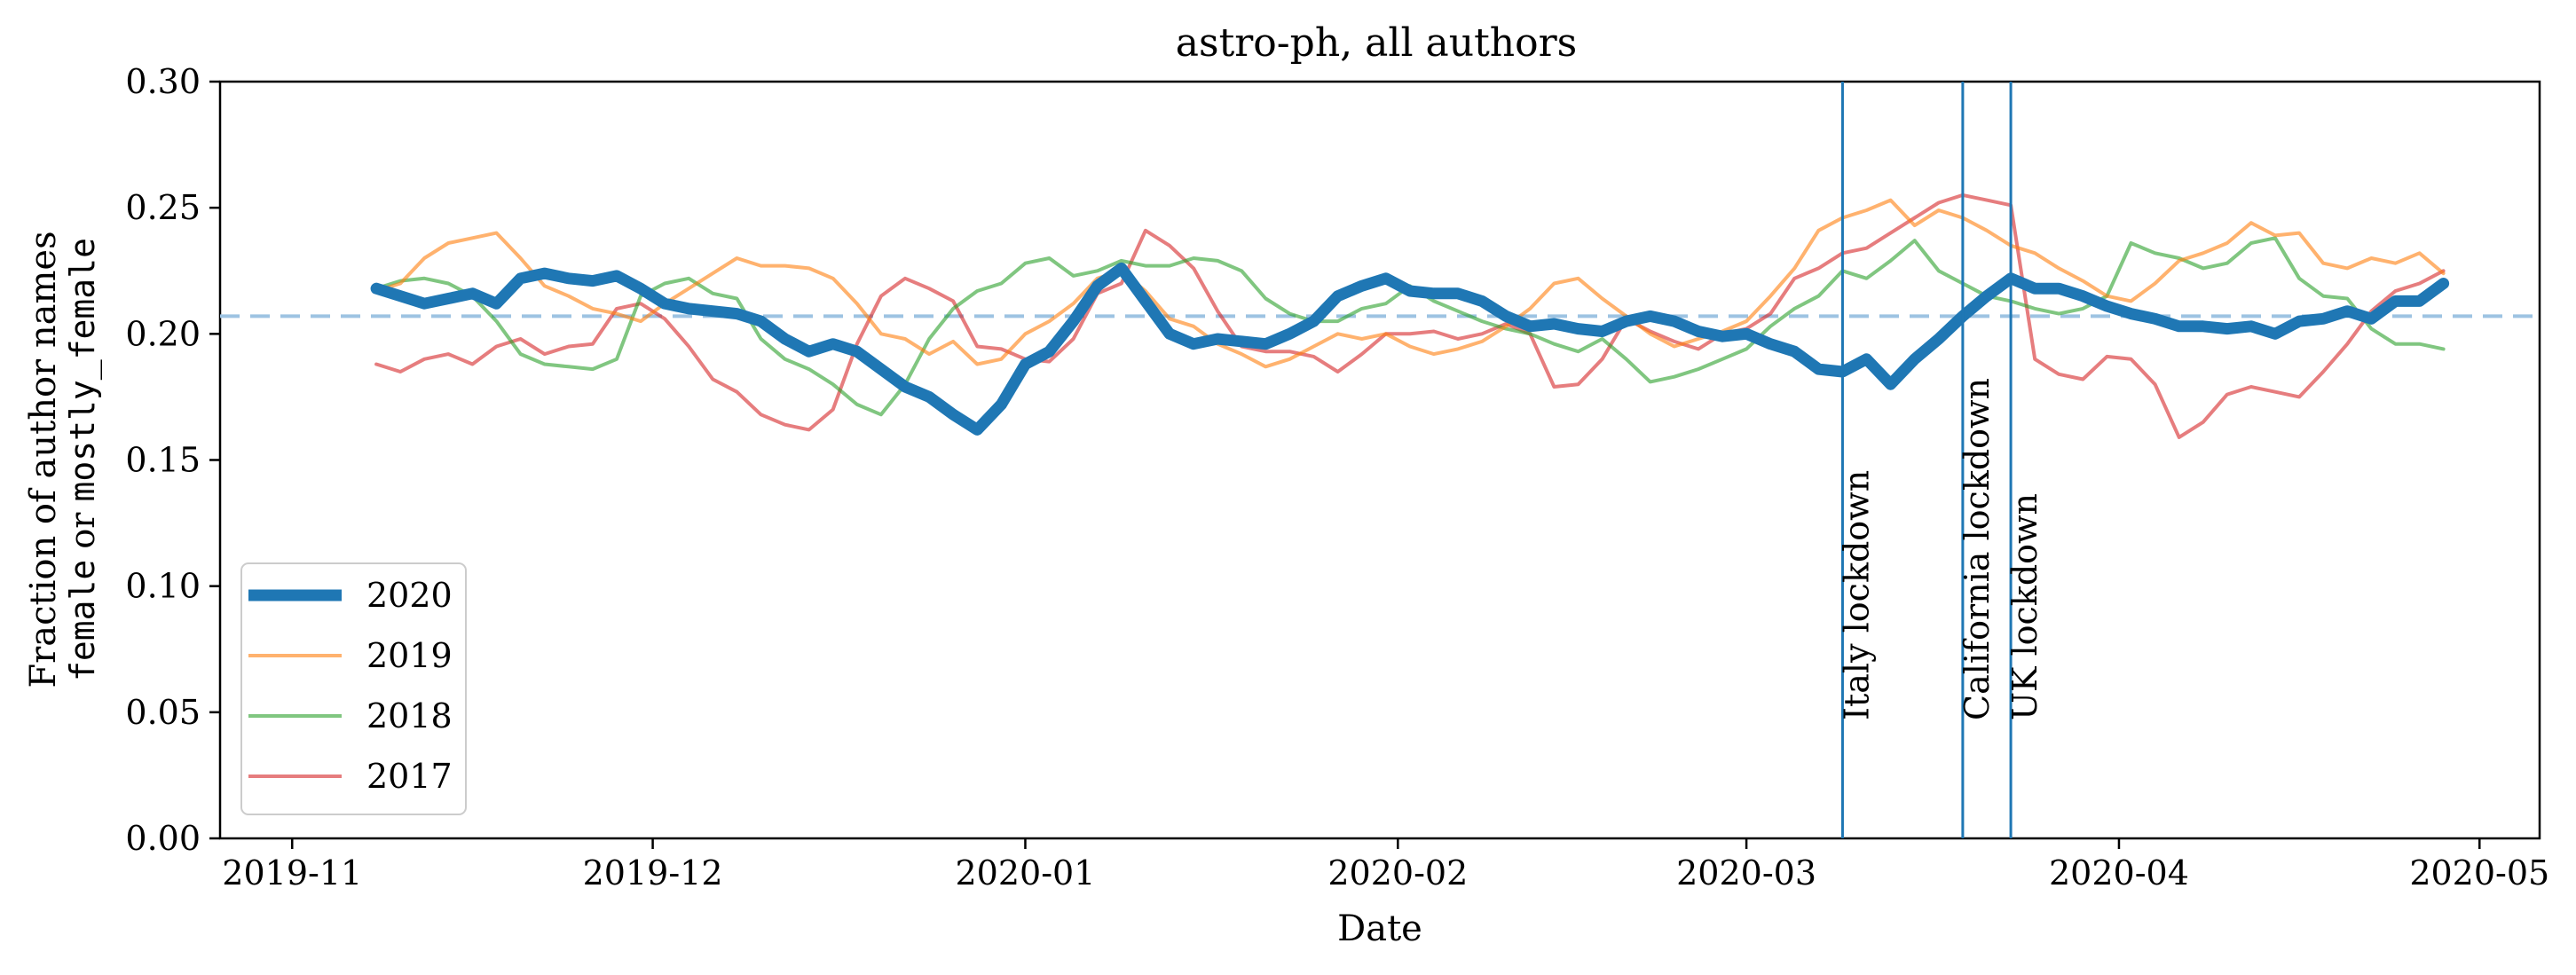 The height and width of the screenshot is (975, 2576). What do you see at coordinates (82, 530) in the screenshot?
I see `y-axis-label-or: or` at bounding box center [82, 530].